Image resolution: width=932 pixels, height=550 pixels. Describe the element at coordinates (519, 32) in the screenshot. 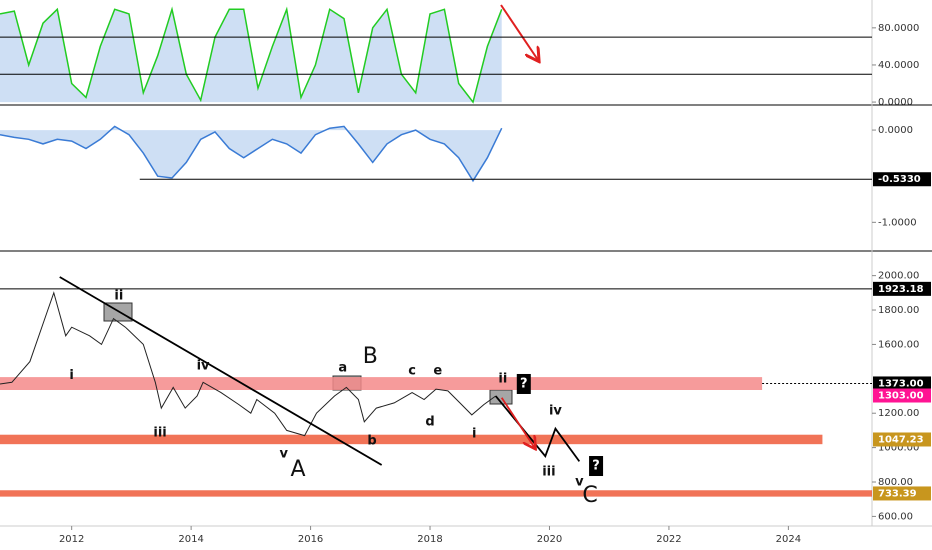

I see `red-arrow` at that location.